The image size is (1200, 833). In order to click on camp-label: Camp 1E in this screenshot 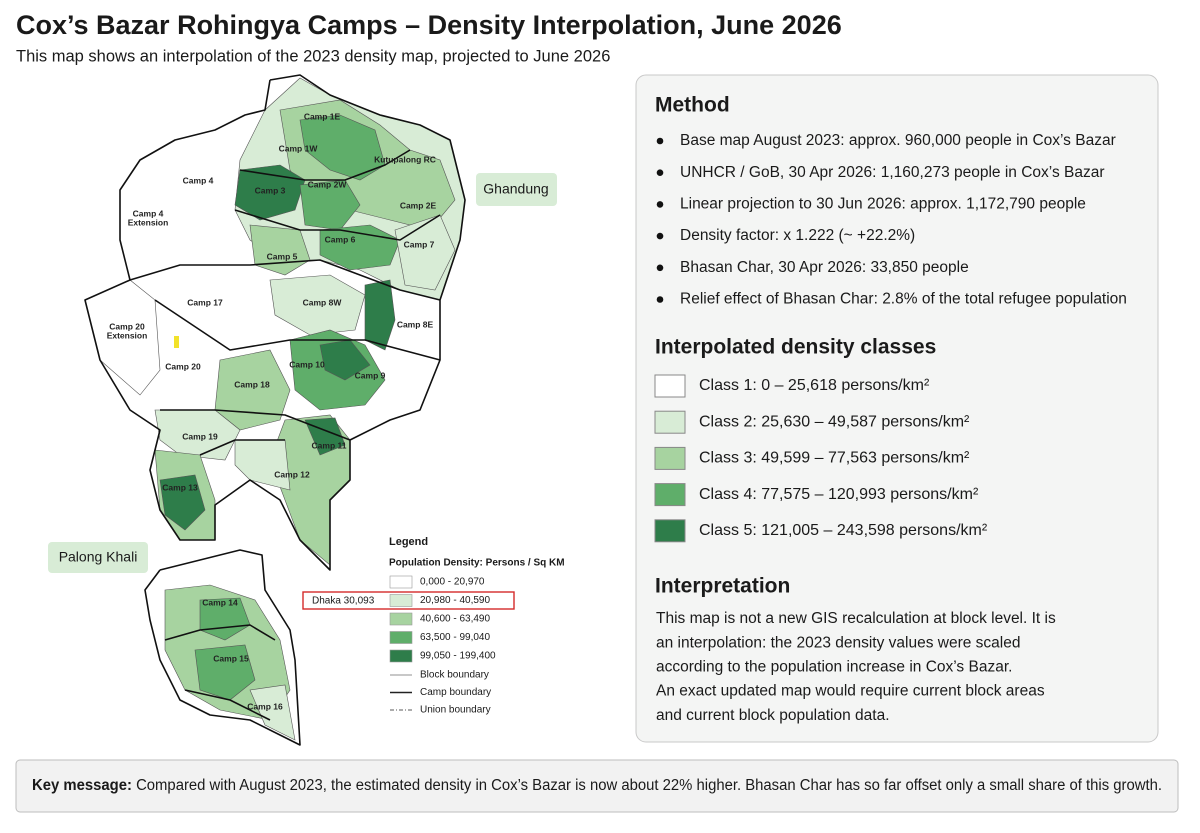, I will do `click(322, 116)`.